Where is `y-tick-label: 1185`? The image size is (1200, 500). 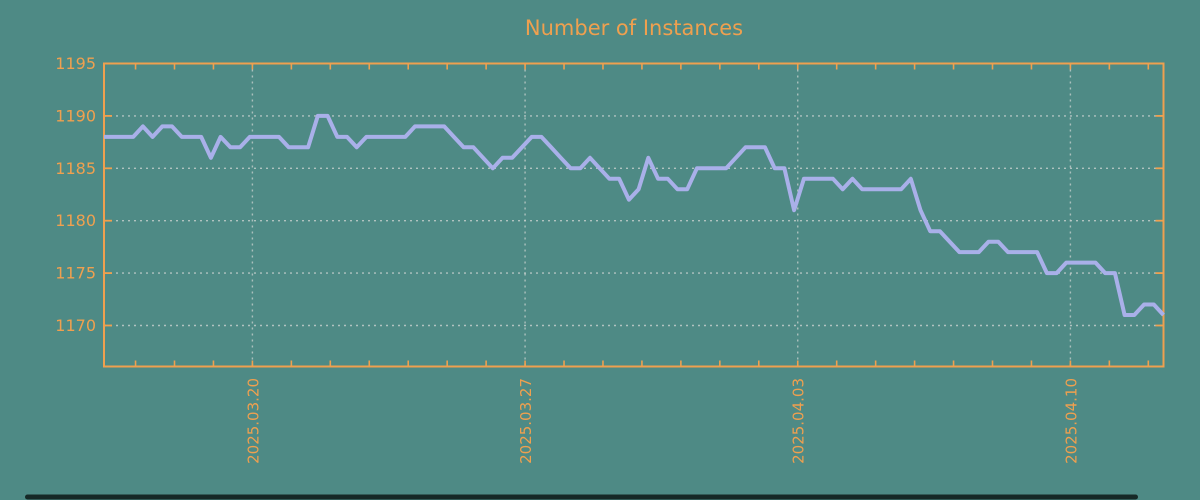
y-tick-label: 1185 is located at coordinates (75, 168).